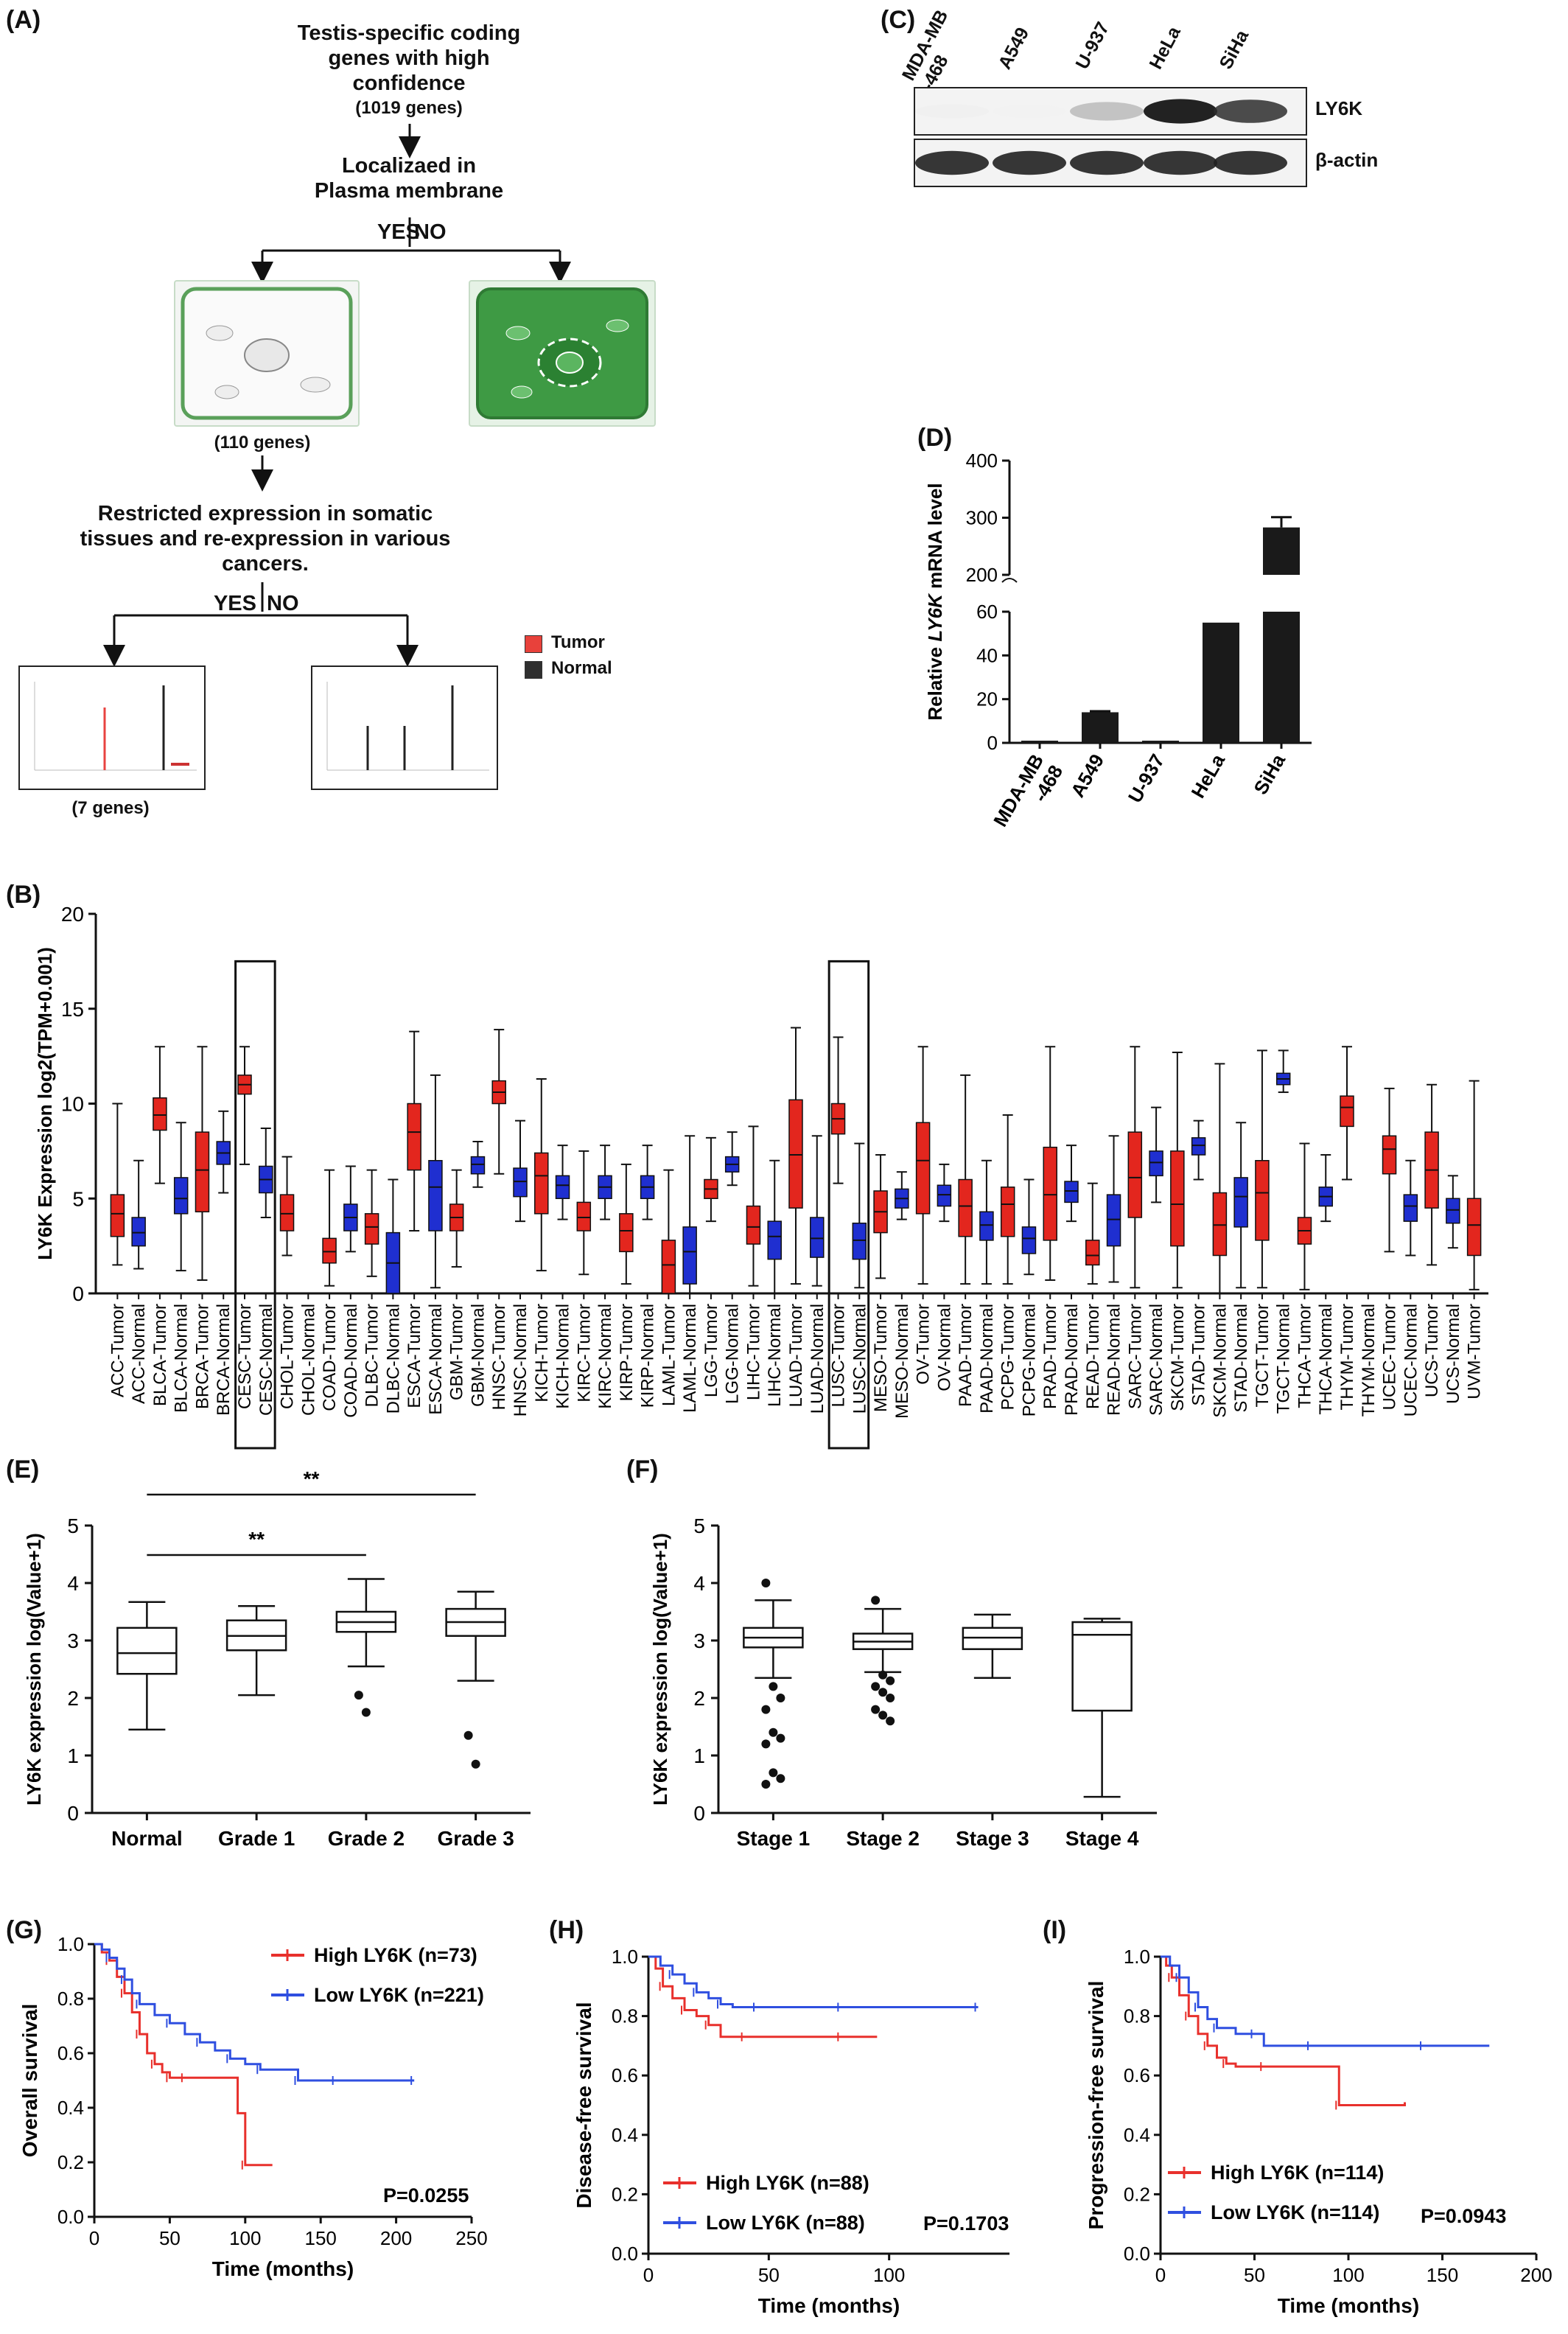 This screenshot has width=1568, height=2334. What do you see at coordinates (245, 1356) in the screenshot?
I see `x-tick-label: CESC-Tumor` at bounding box center [245, 1356].